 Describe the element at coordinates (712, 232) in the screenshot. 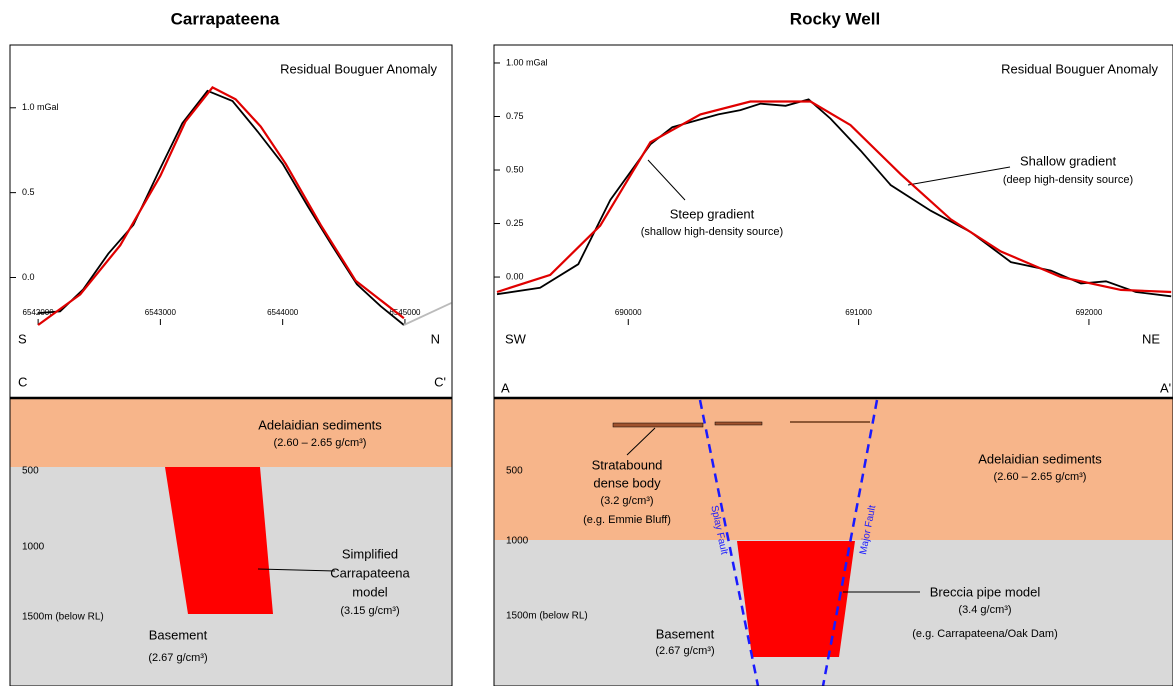

I see `note: (shallow high-density source)` at that location.